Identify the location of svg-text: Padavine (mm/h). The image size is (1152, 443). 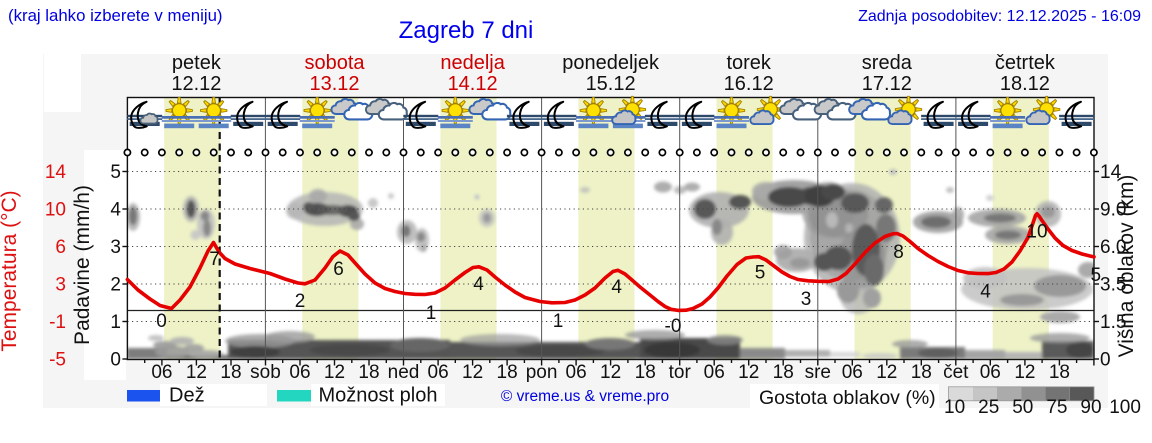
(82, 265).